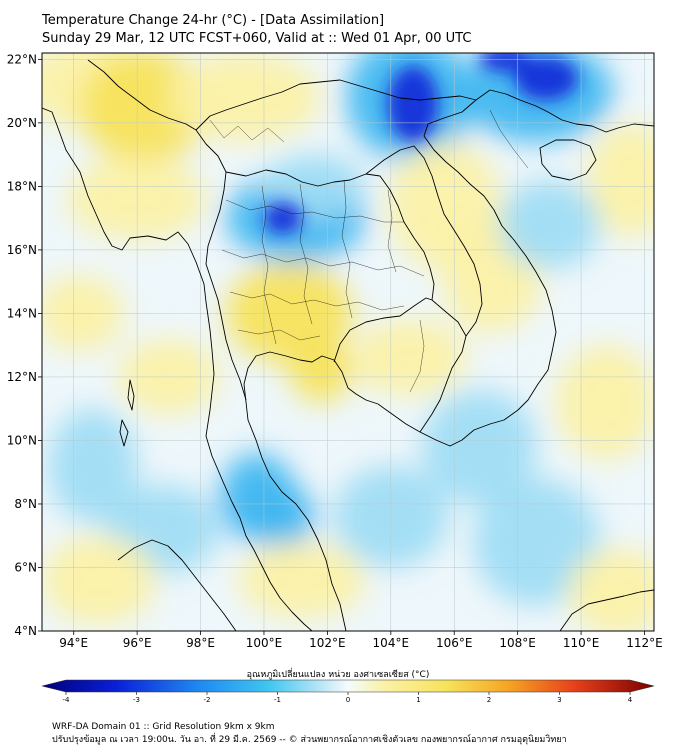 The width and height of the screenshot is (676, 756). I want to click on lat-tick-label: 10°N, so click(22, 440).